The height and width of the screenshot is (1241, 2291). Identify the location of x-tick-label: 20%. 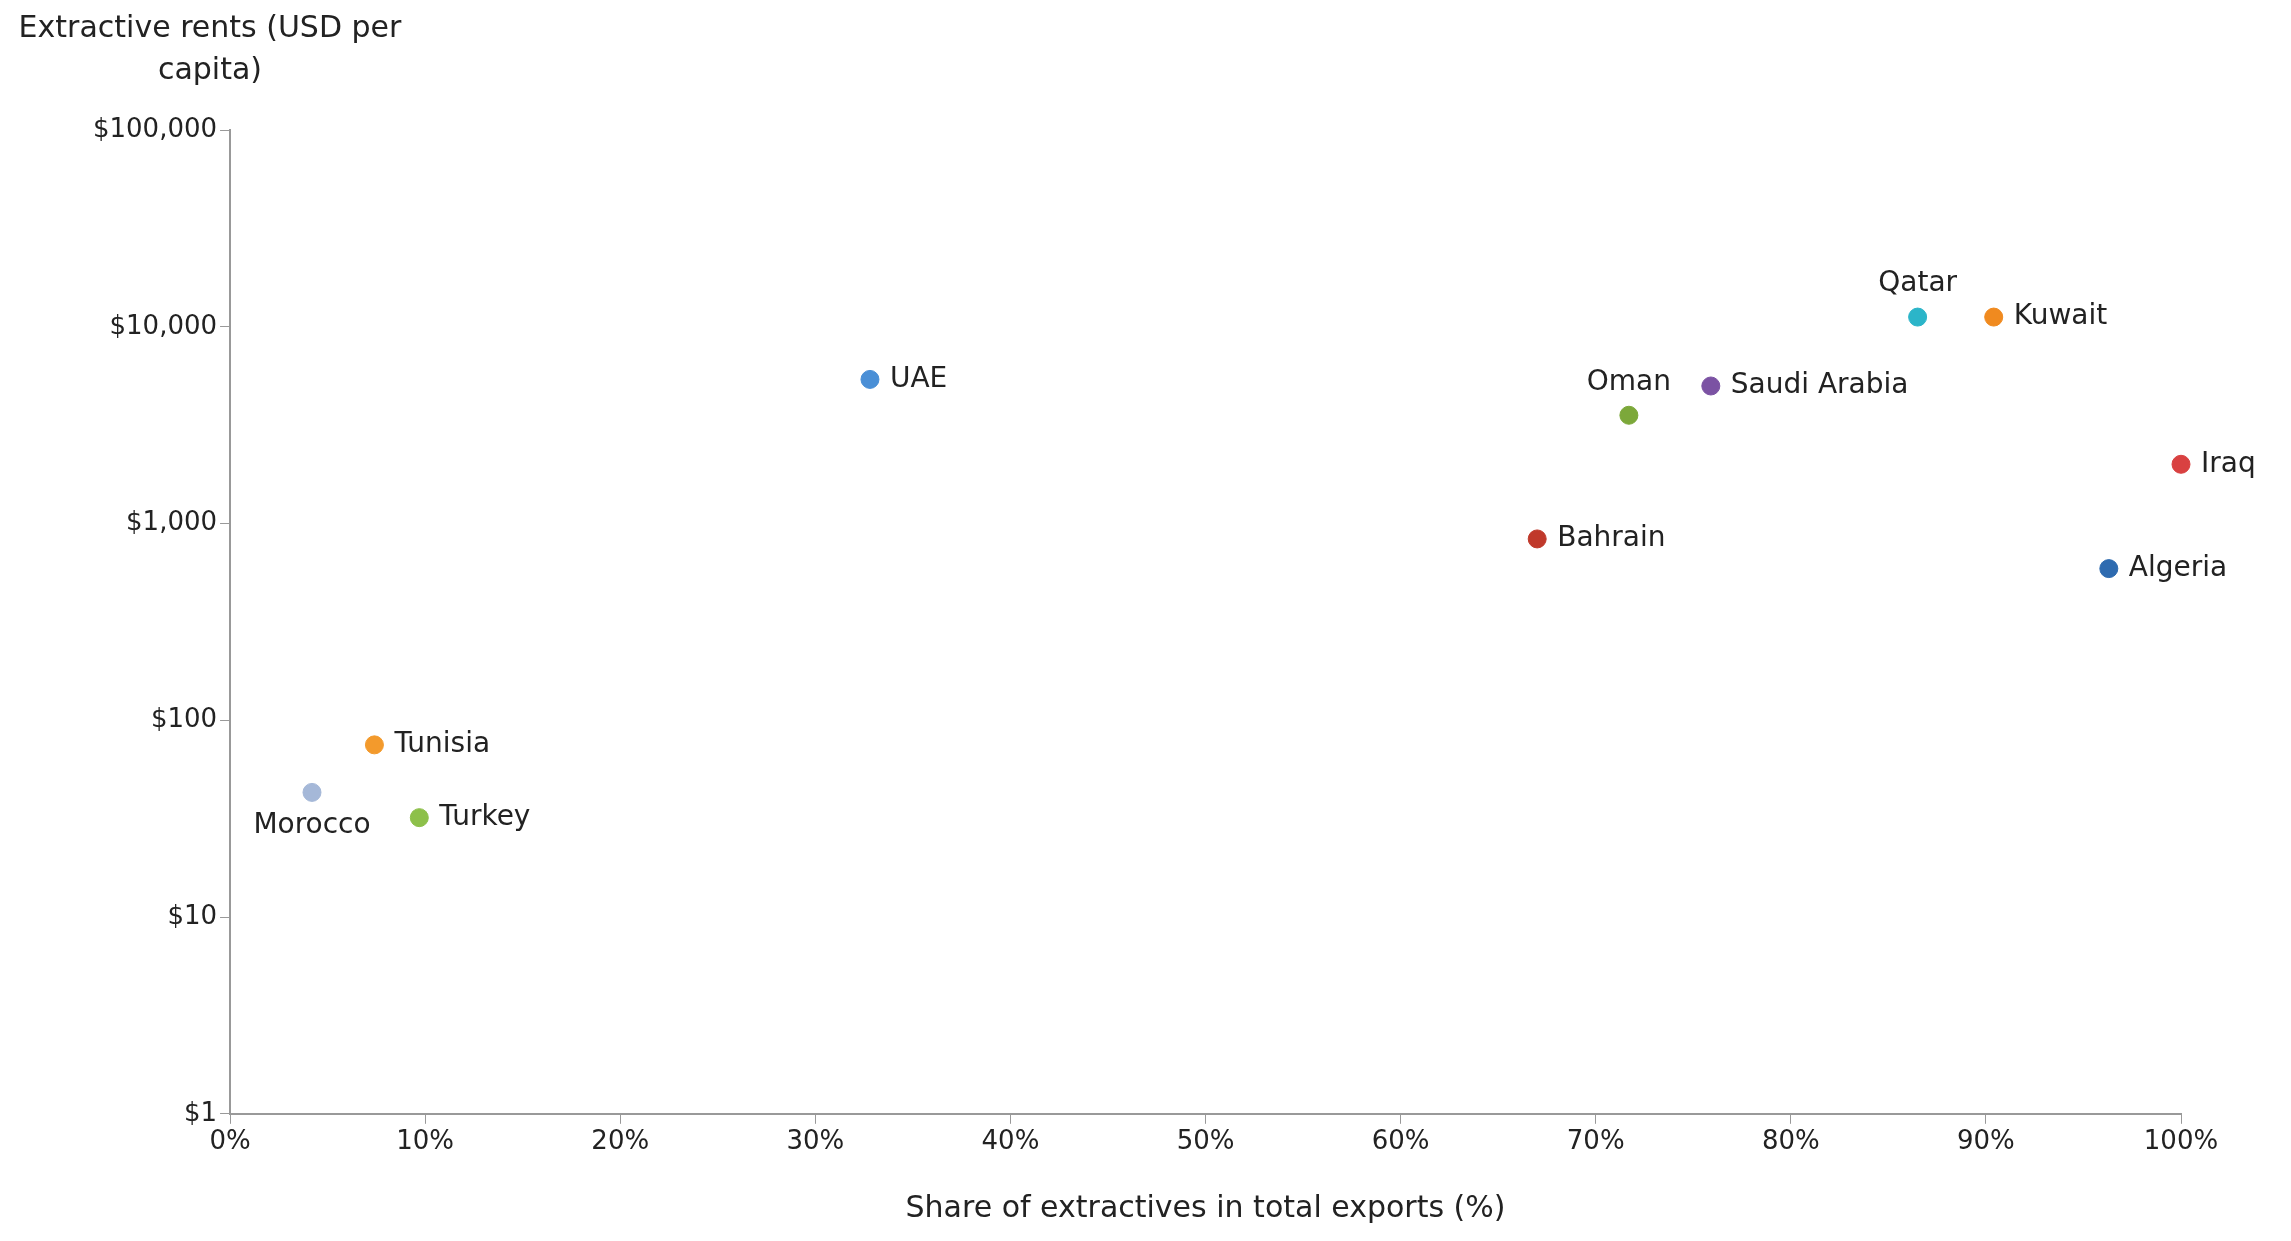
(620, 1140).